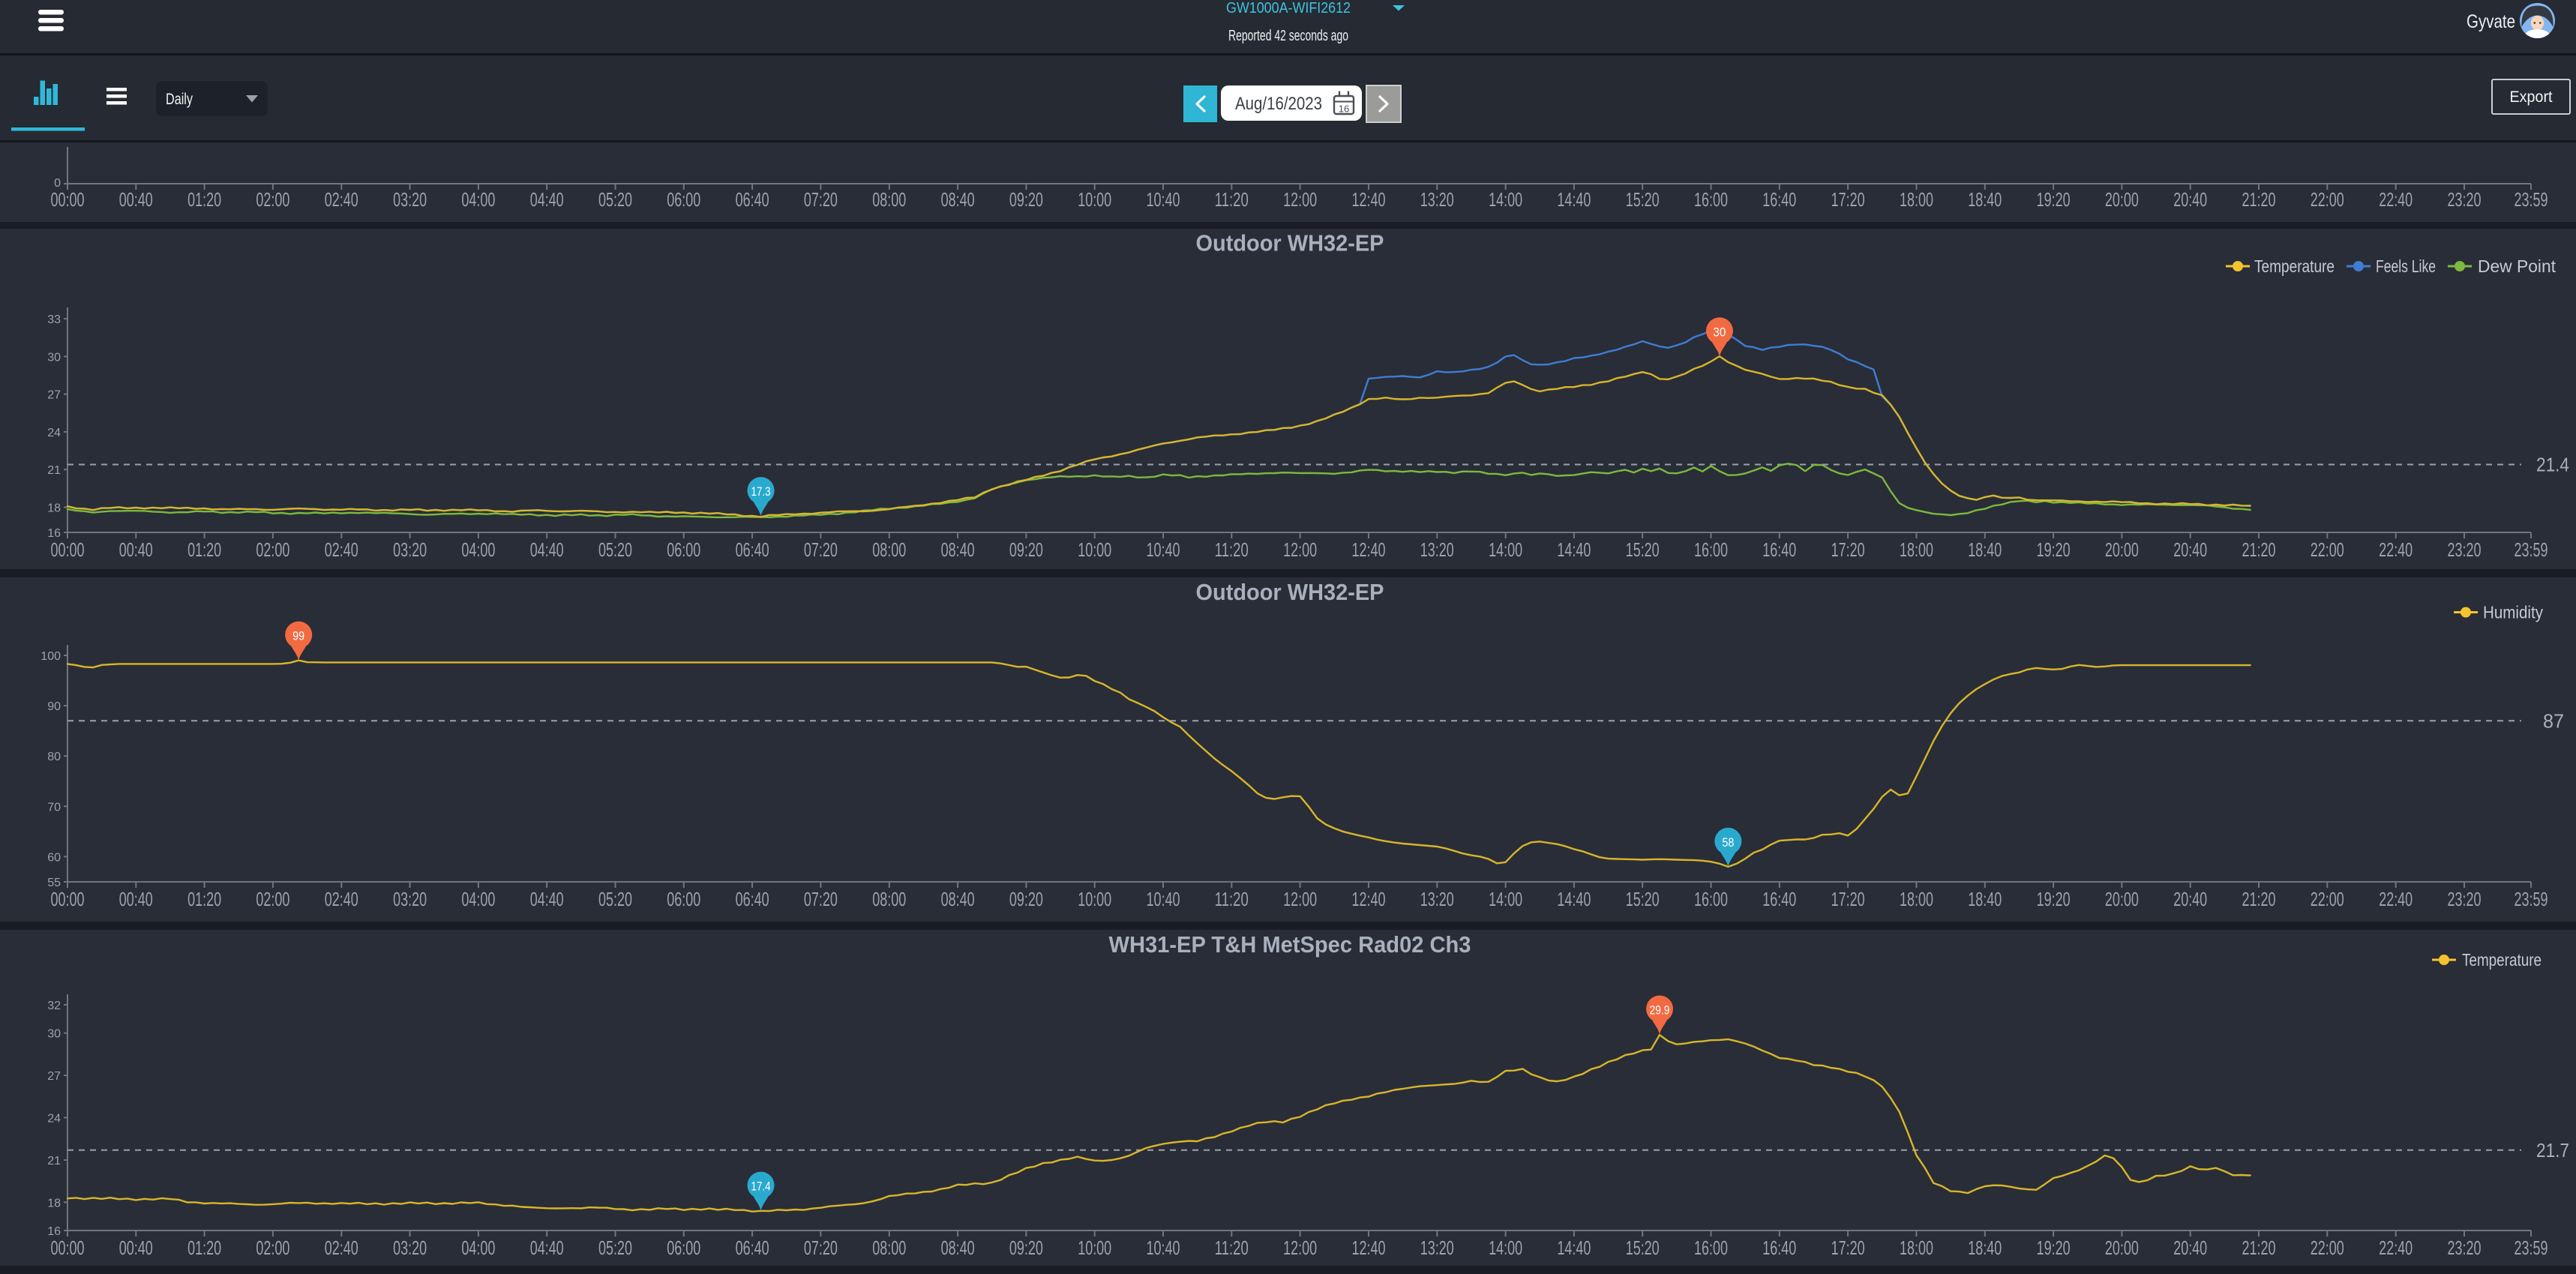 The width and height of the screenshot is (2576, 1274). I want to click on svg-text: 09:20, so click(1026, 899).